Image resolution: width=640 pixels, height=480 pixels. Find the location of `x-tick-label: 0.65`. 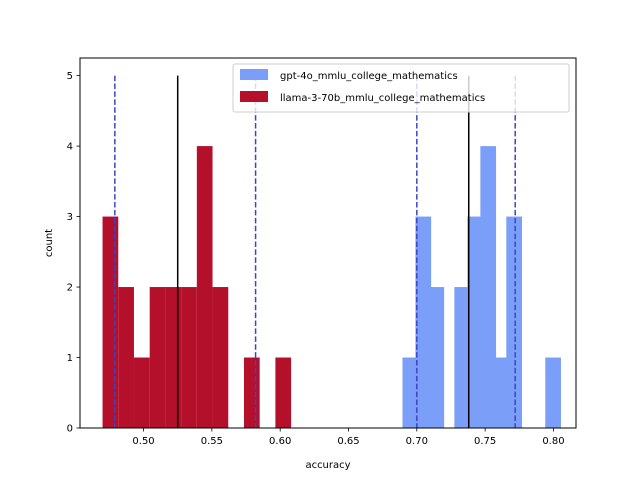

x-tick-label: 0.65 is located at coordinates (348, 441).